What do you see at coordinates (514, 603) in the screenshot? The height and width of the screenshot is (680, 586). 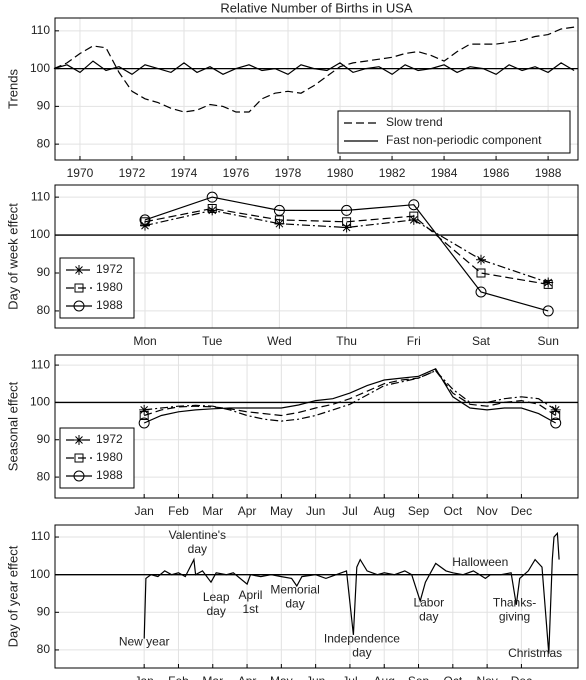 I see `annotation: Thanks-` at bounding box center [514, 603].